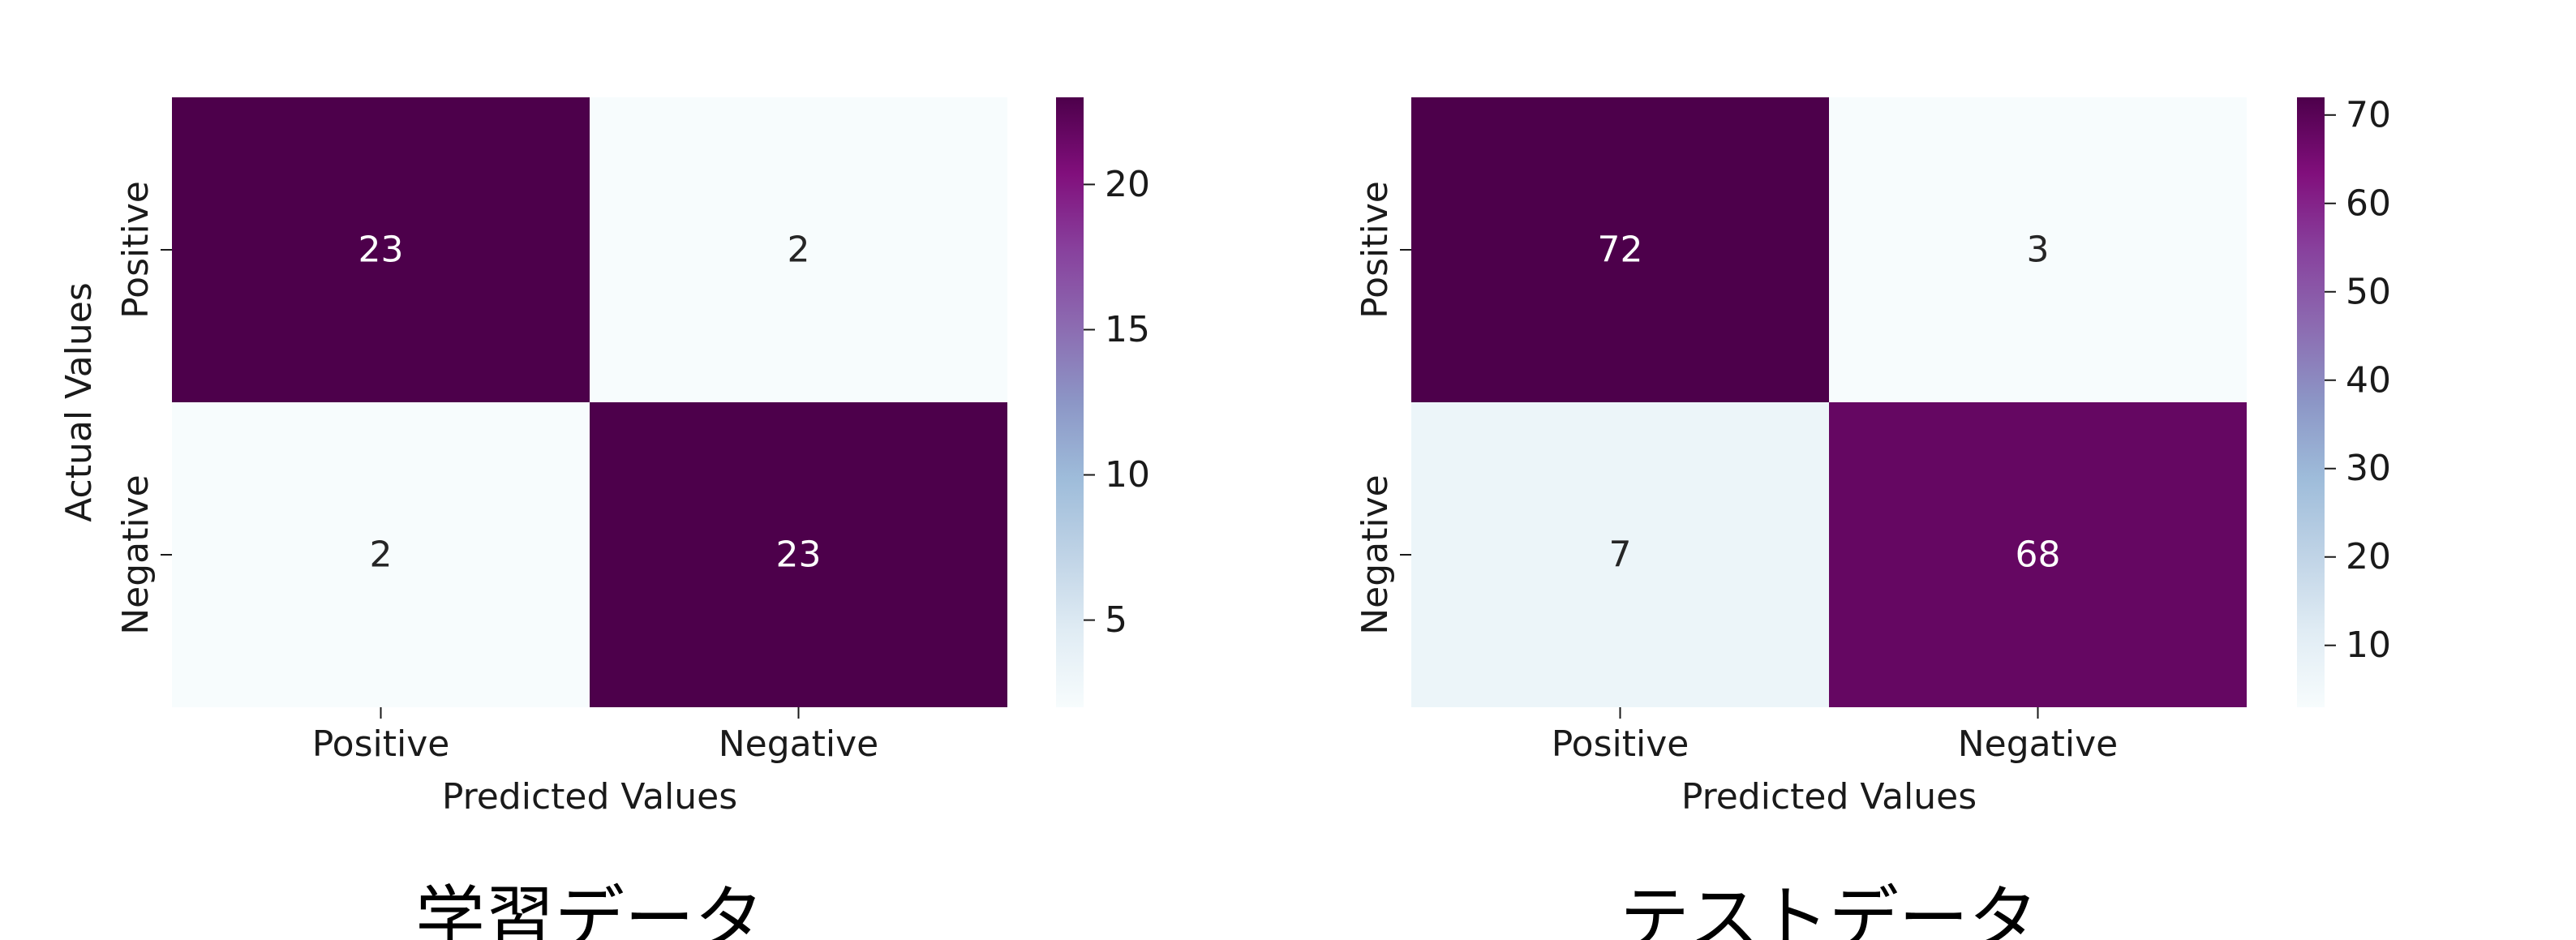 The image size is (2576, 940). I want to click on heatmap-cell-value: 7, so click(1620, 555).